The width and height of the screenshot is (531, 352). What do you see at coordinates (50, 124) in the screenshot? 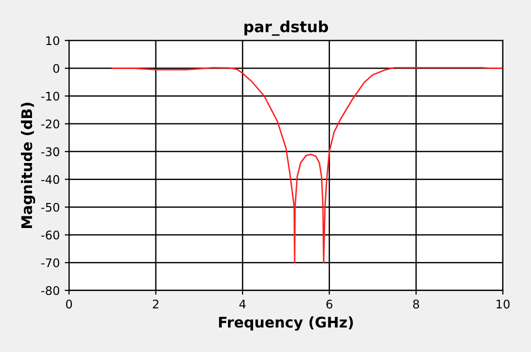
I see `y-tick-label: -20` at bounding box center [50, 124].